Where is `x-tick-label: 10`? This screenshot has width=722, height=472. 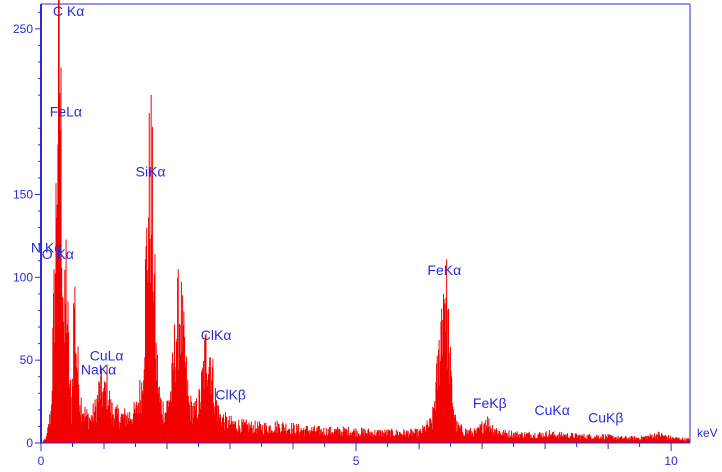
x-tick-label: 10 is located at coordinates (671, 461).